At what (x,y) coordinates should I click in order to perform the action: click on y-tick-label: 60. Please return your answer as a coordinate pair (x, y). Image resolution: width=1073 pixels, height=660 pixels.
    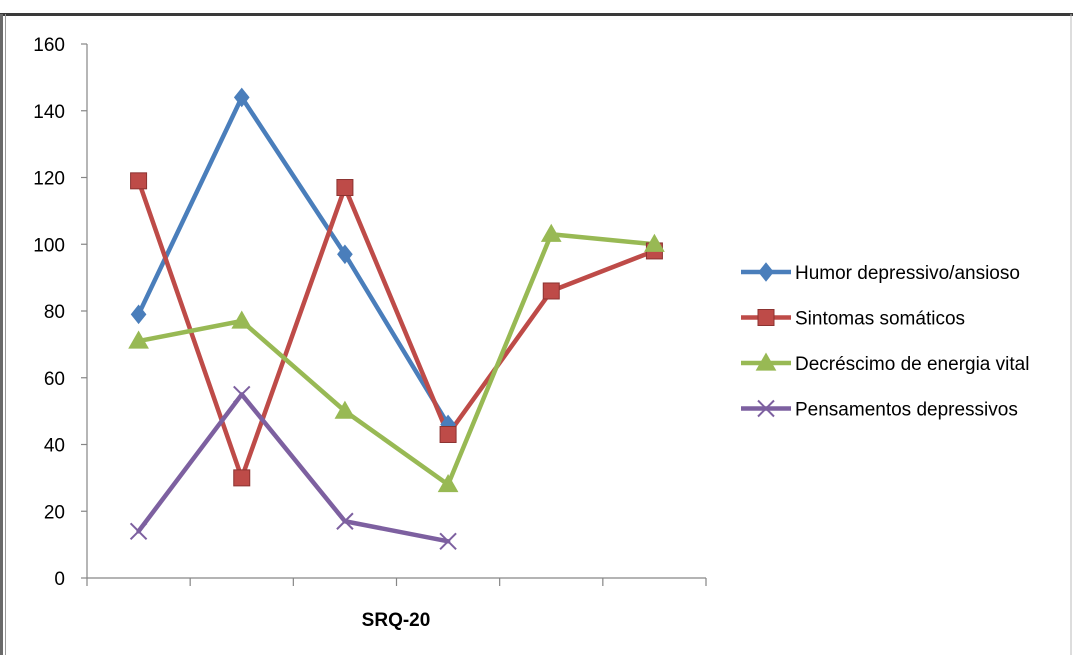
    Looking at the image, I should click on (54, 379).